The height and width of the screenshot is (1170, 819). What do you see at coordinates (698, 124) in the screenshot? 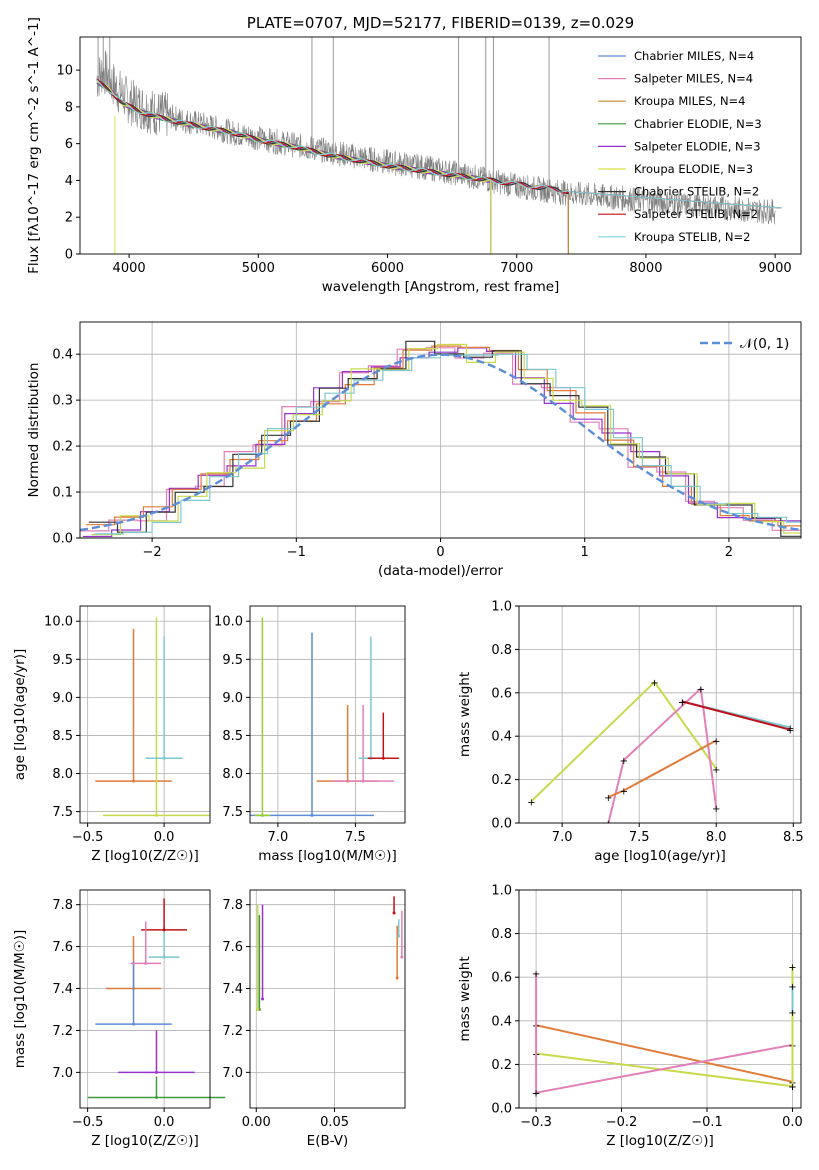
I see `legend-label: Chabrier ELODIE, N=3` at bounding box center [698, 124].